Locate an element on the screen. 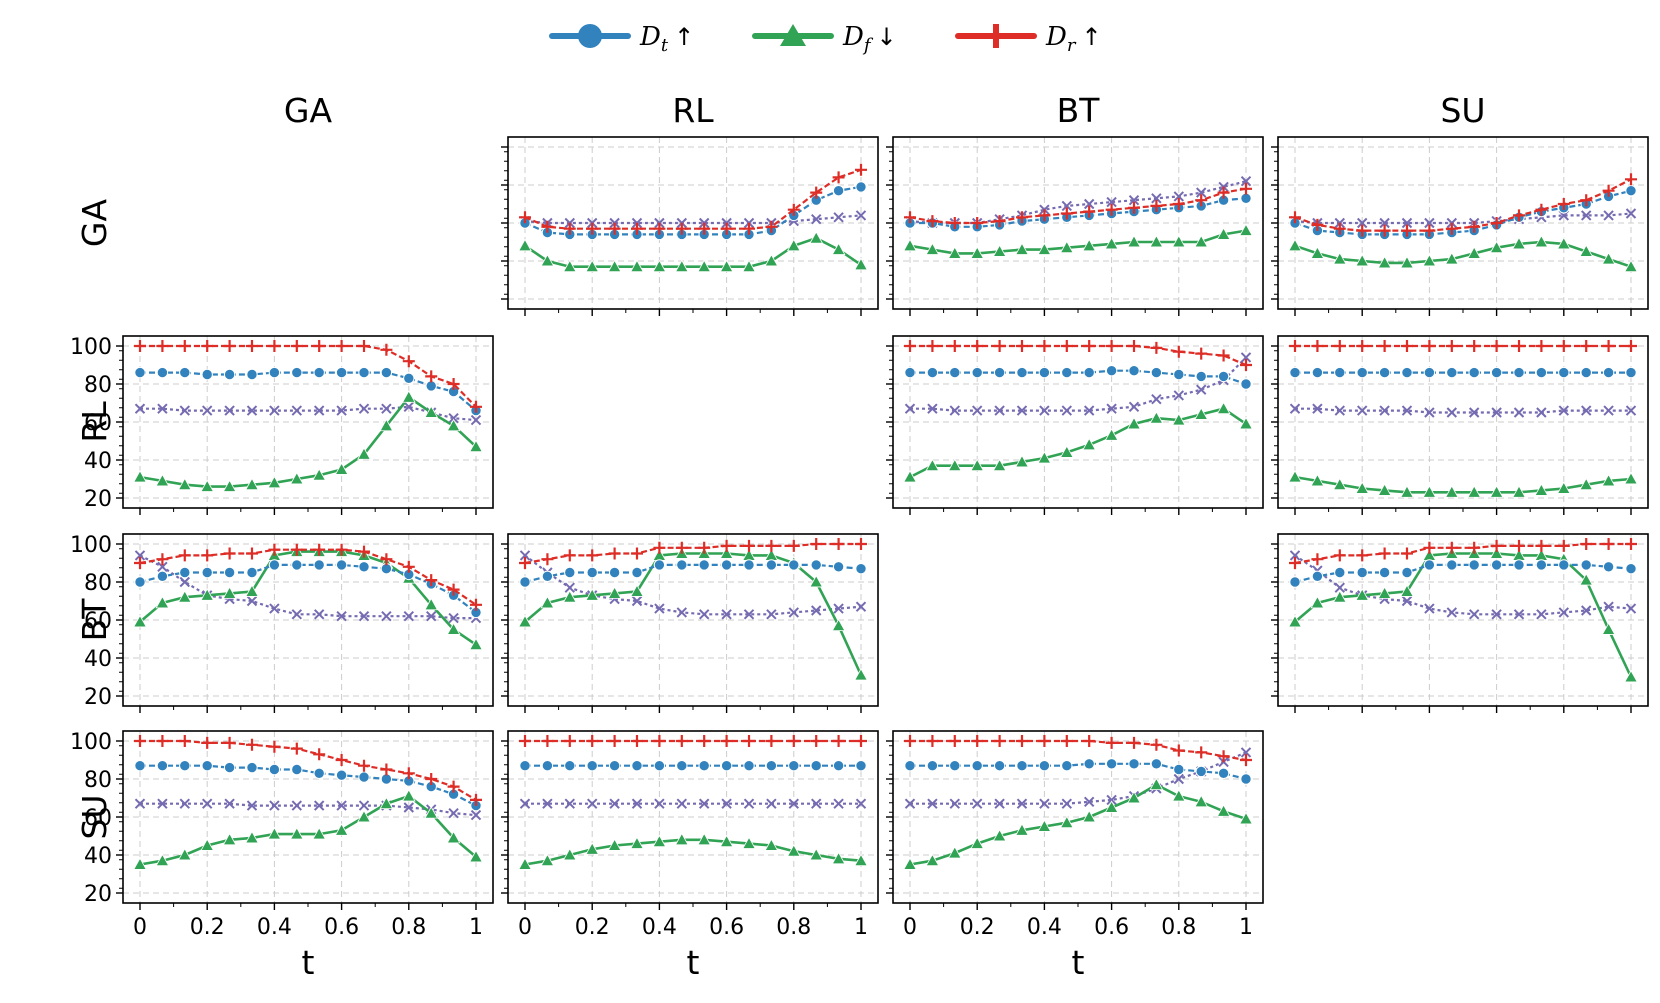  legend-label-sub: t is located at coordinates (665, 45).